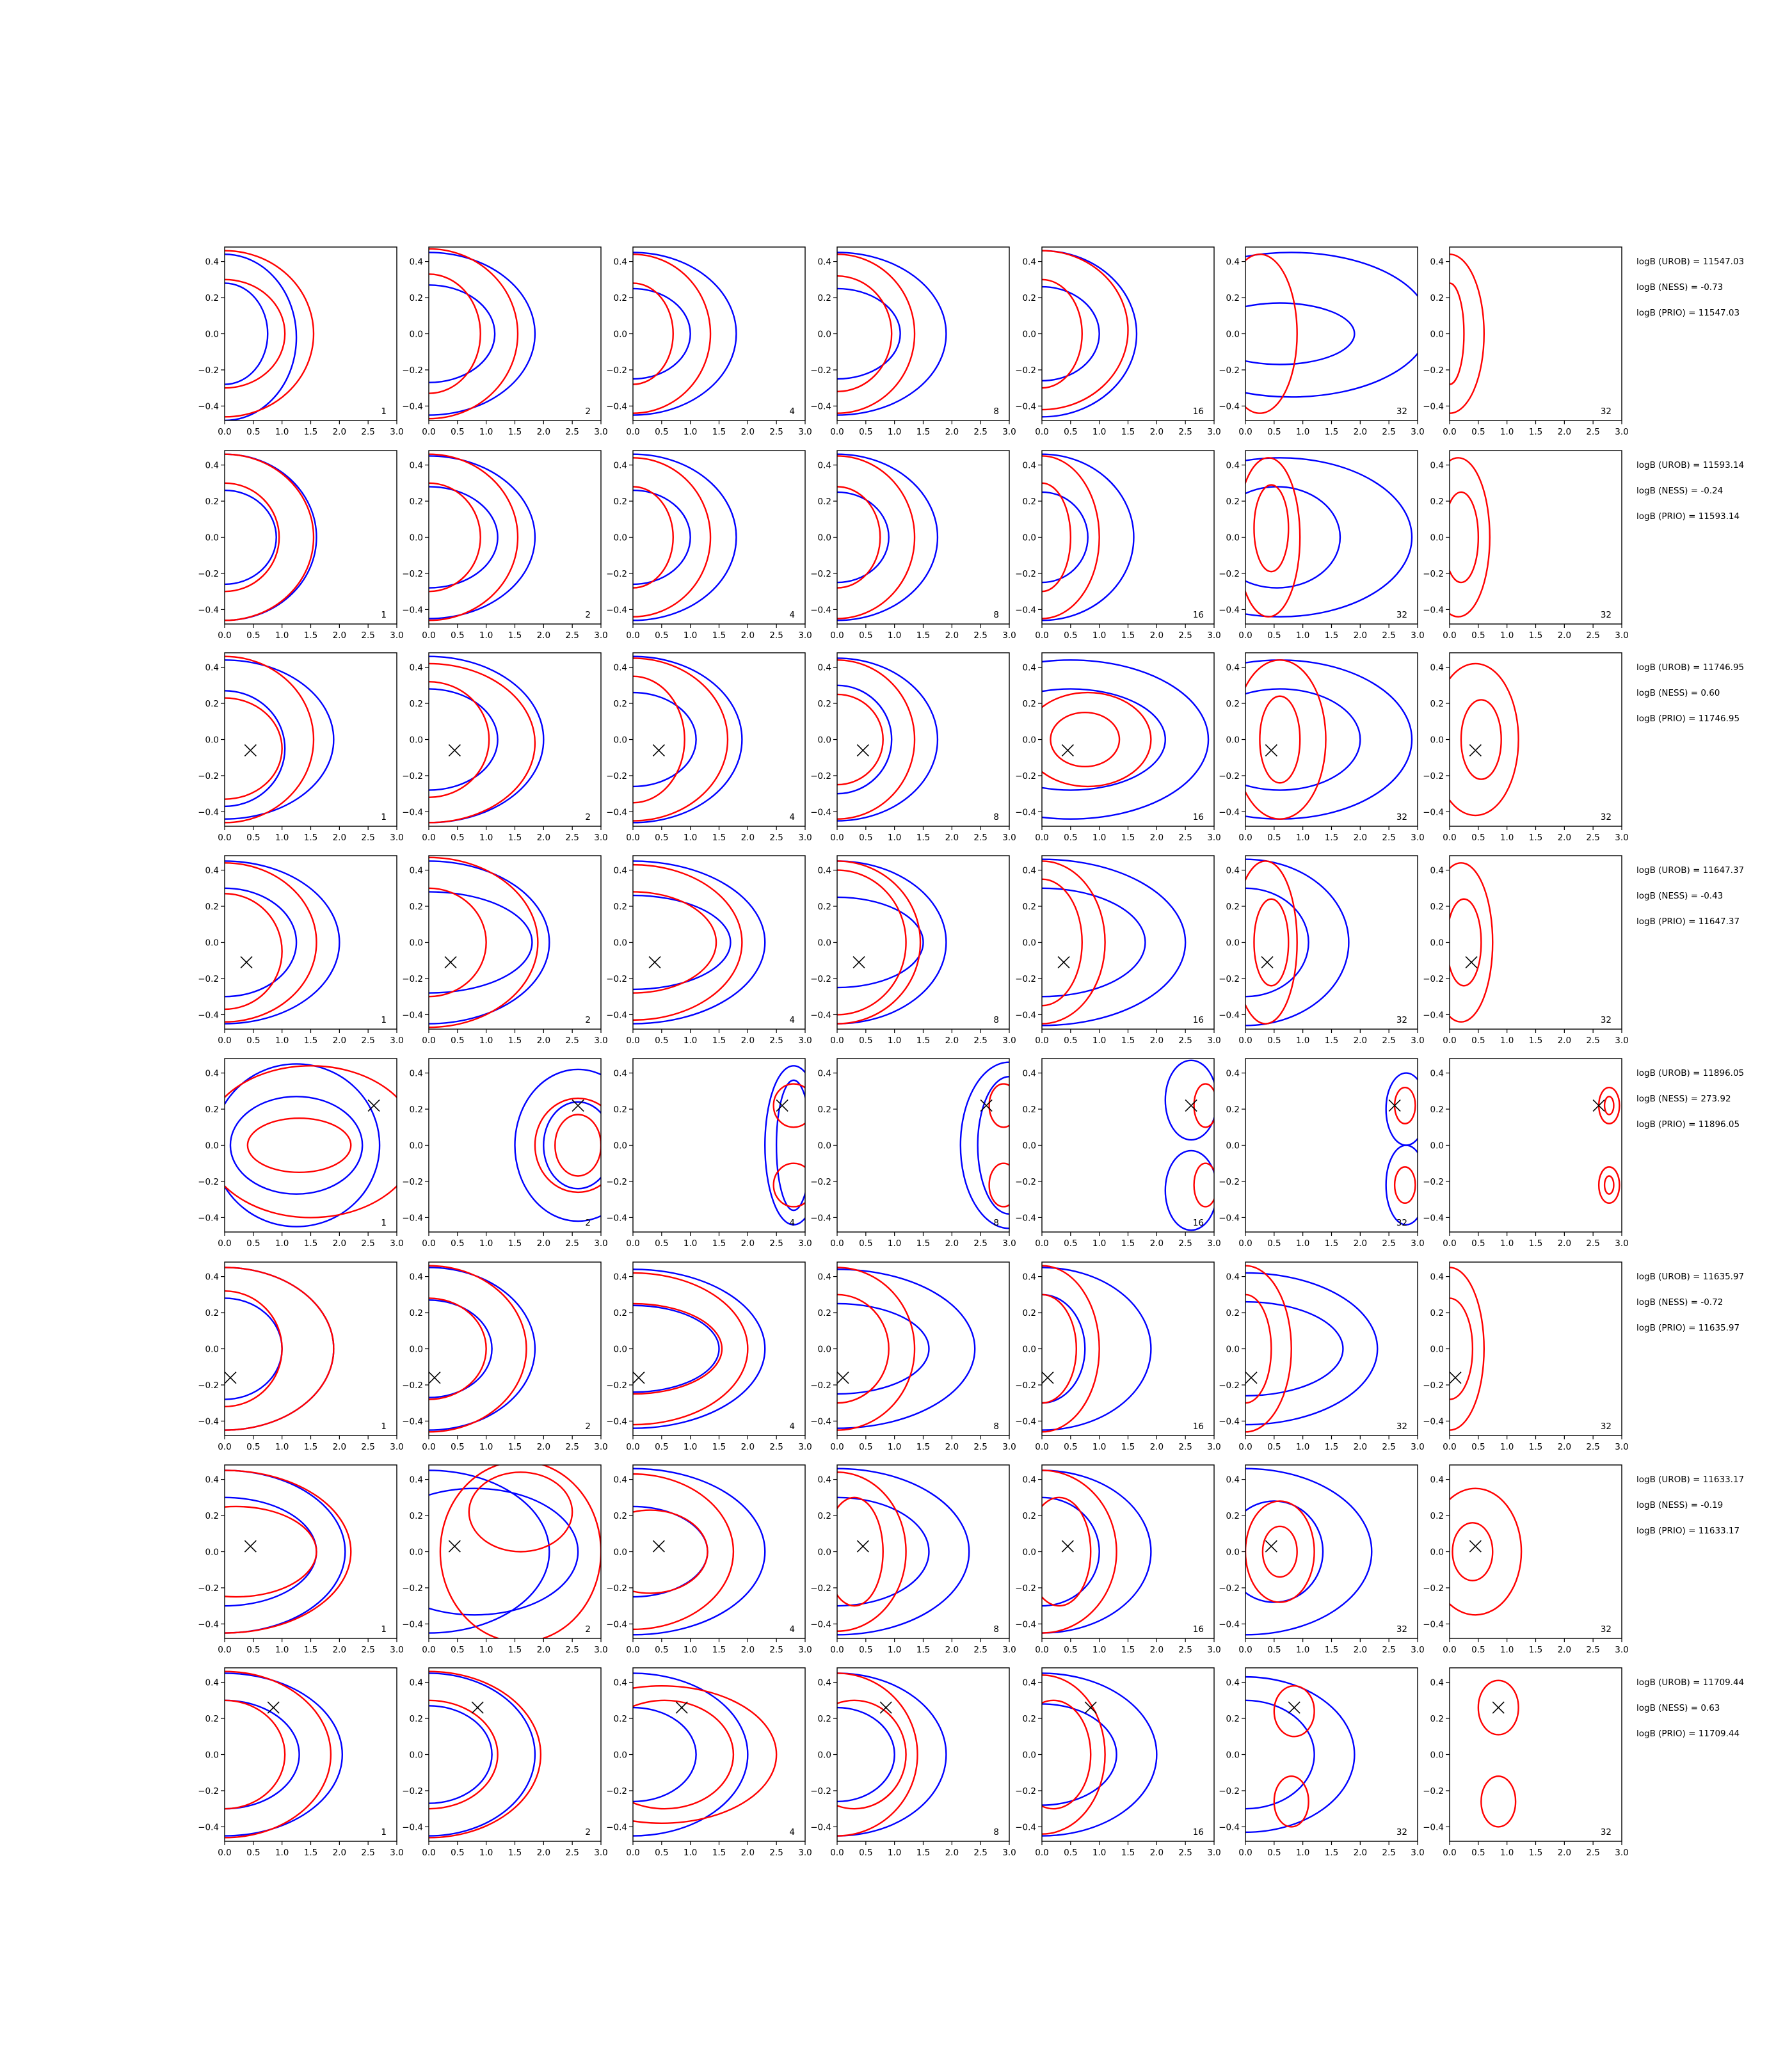  I want to click on contour-panel: 0.0 0.5 1.0 1.5 2.0 2.5 3.0 0.4 0.2 0.0 −0.2 −0.4 32, so click(1322, 1356).